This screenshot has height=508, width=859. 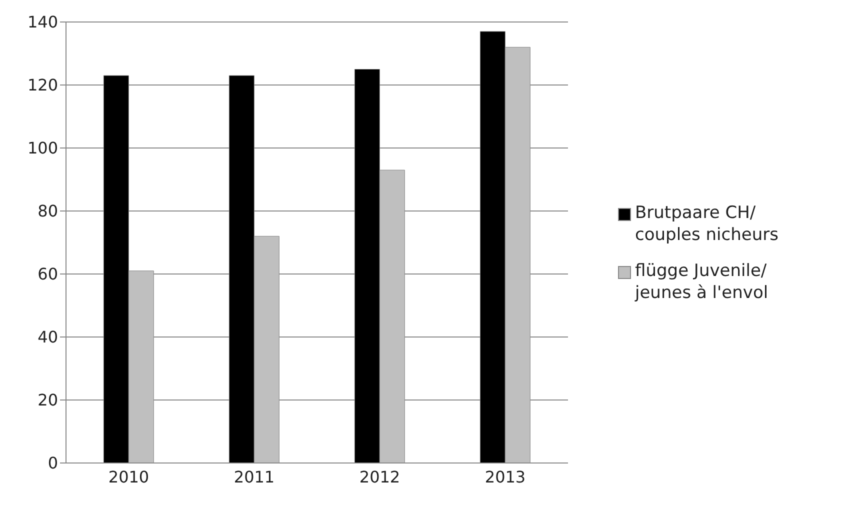 What do you see at coordinates (48, 274) in the screenshot?
I see `y-tick-label: 60` at bounding box center [48, 274].